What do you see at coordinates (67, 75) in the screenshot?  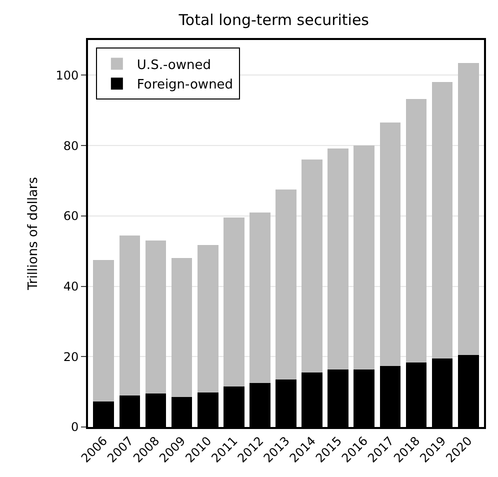 I see `y-tick-label: 100` at bounding box center [67, 75].